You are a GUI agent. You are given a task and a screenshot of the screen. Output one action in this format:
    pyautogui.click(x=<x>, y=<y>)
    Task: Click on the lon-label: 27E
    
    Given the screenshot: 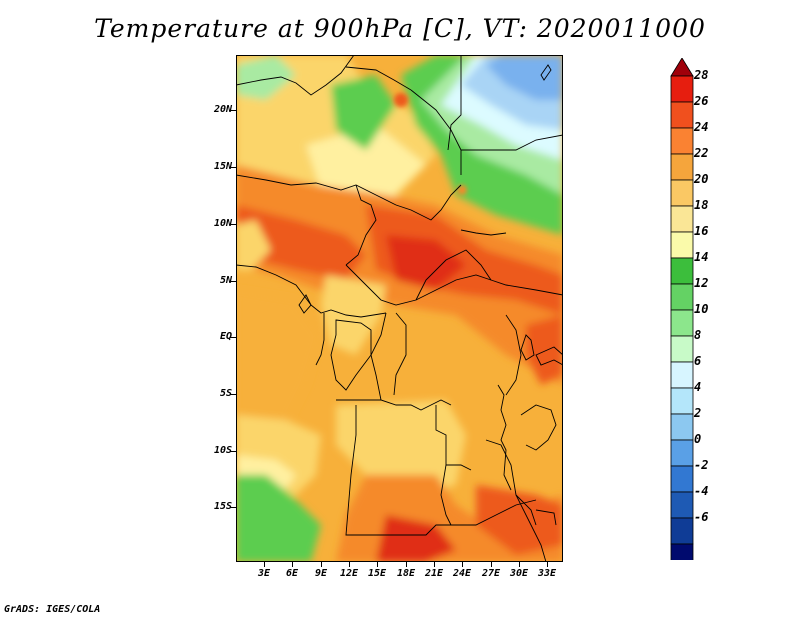 What is the action you would take?
    pyautogui.click(x=491, y=573)
    